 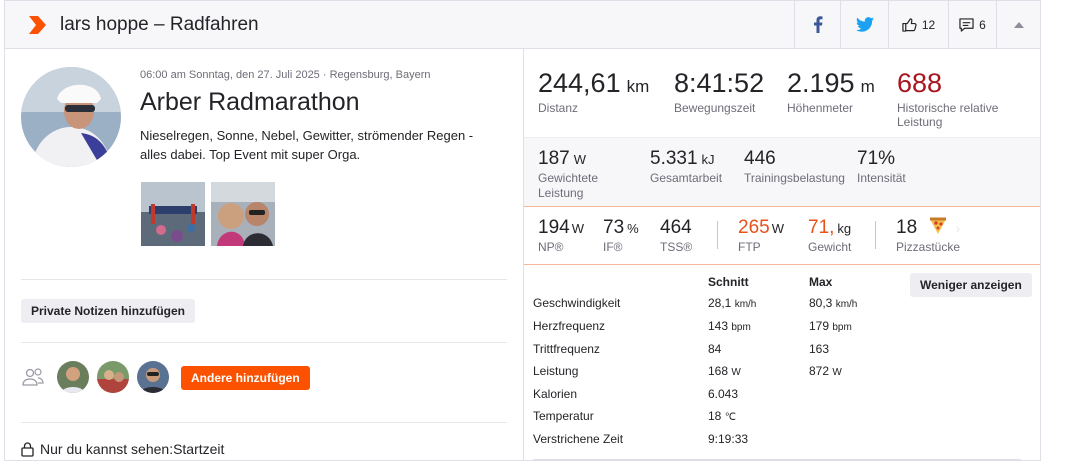 What do you see at coordinates (928, 235) in the screenshot?
I see `stat-pizza: 18 › Pizzastücke` at bounding box center [928, 235].